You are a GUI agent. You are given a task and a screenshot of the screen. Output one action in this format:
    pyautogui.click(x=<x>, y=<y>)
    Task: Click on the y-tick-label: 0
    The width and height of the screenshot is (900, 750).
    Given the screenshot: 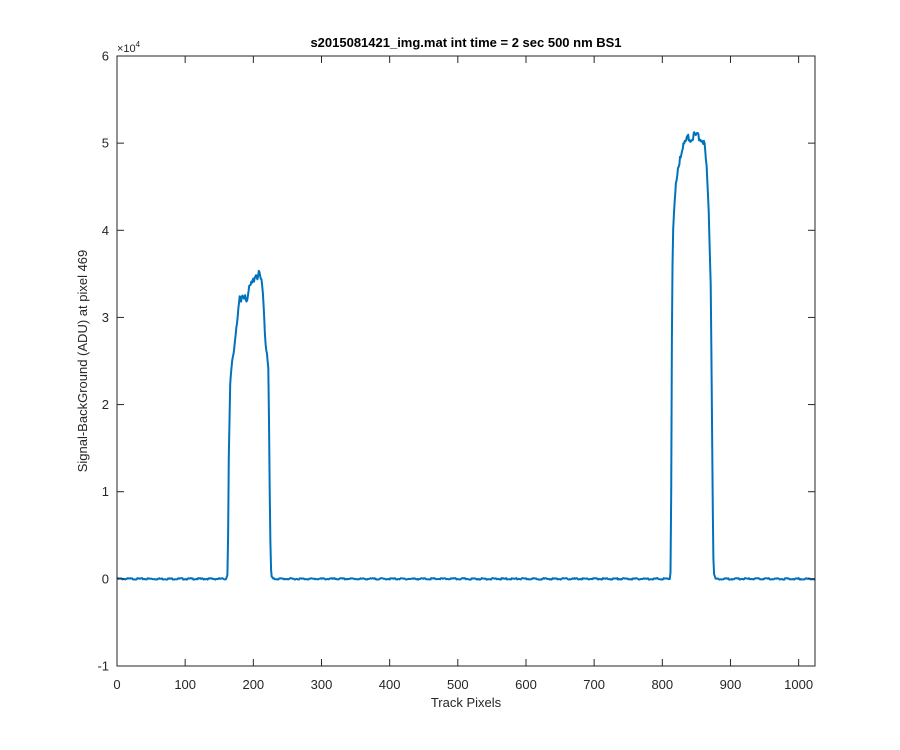 What is the action you would take?
    pyautogui.click(x=105, y=578)
    